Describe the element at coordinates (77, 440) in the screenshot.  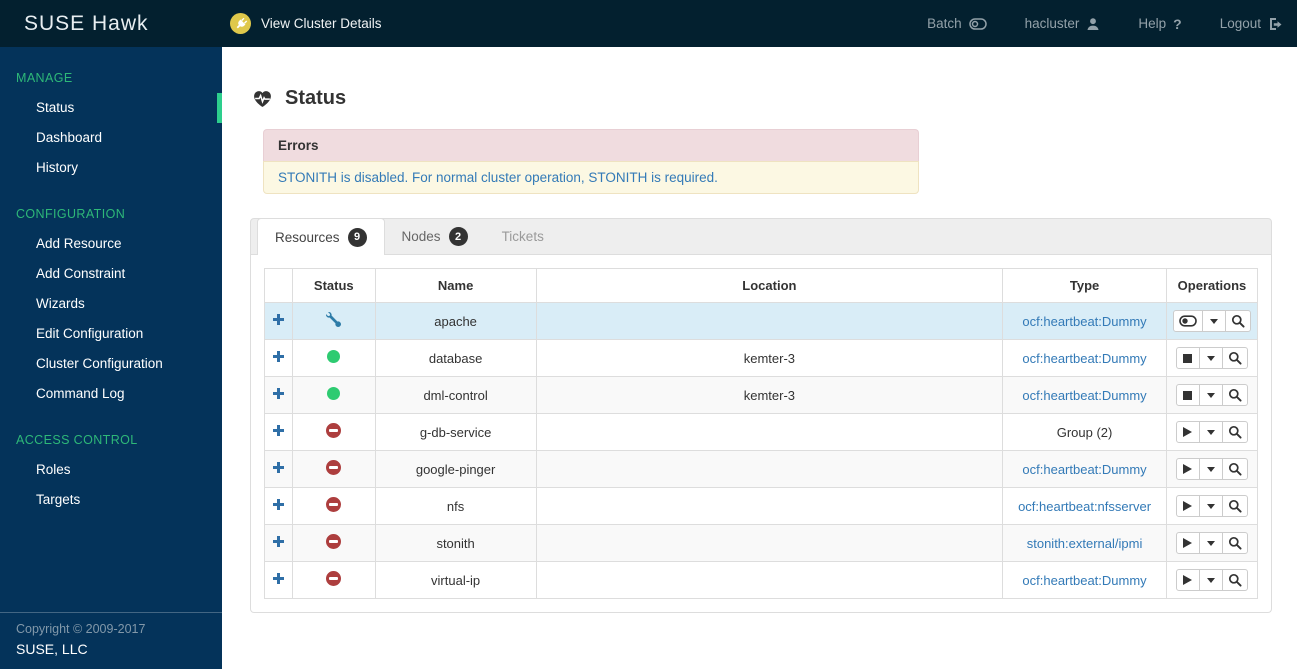
I see `section-title-access-control: ACCESS CONTROL` at that location.